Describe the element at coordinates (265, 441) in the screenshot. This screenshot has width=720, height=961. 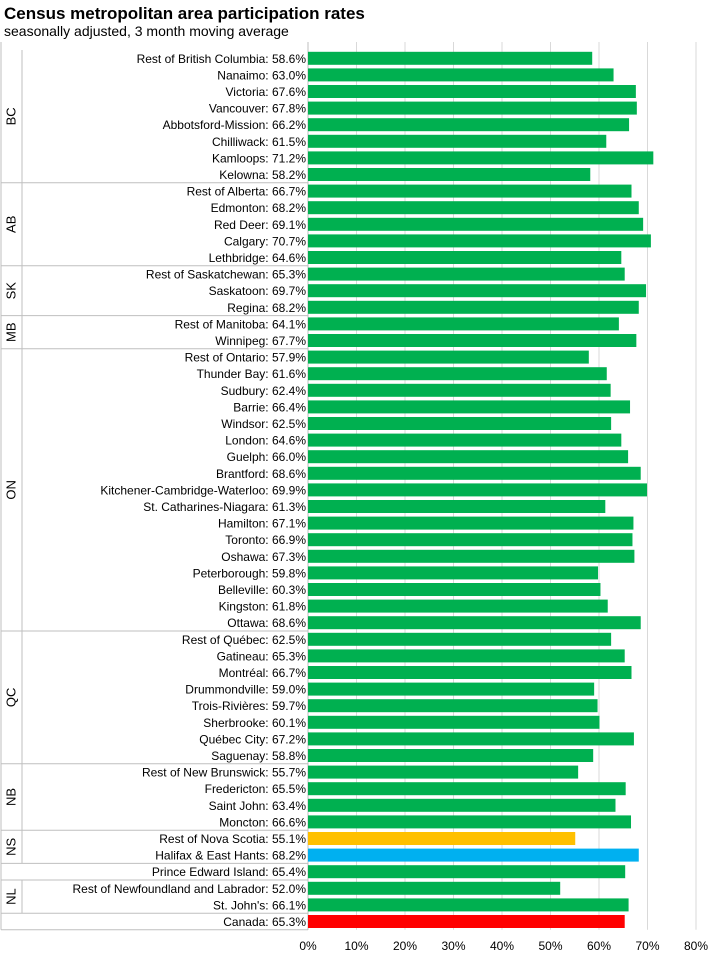
I see `category-label: London: 64.6%` at that location.